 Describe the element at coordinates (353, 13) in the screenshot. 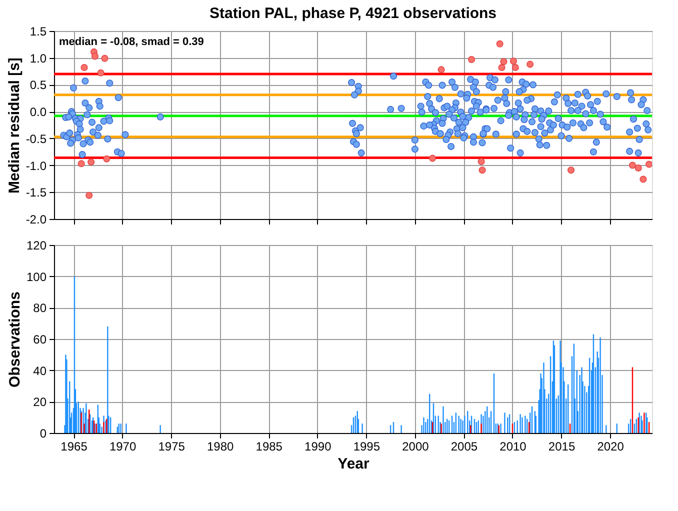

I see `chart-title: Station PAL, phase P, 4921 observations` at that location.